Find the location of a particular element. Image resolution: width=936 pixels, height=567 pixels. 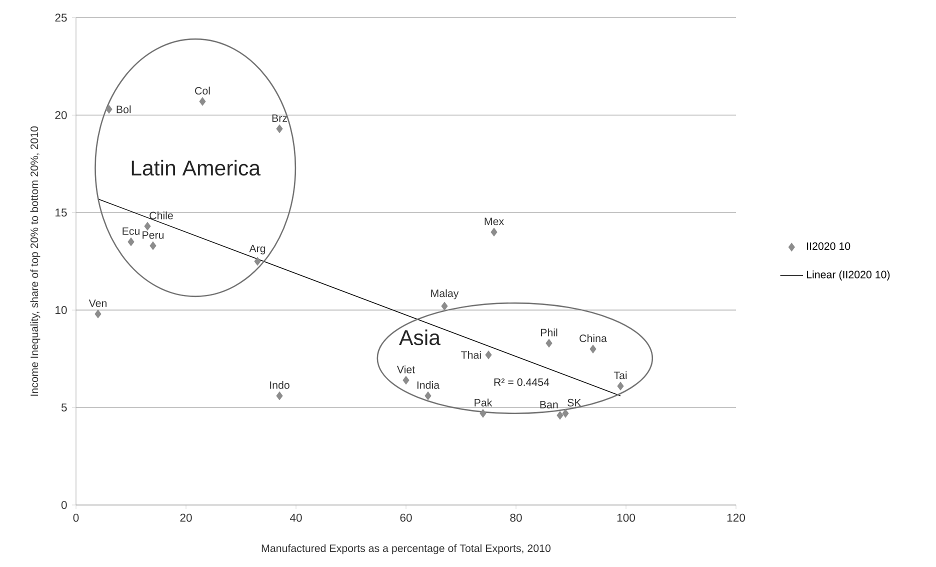

data-label: Chile is located at coordinates (161, 216).